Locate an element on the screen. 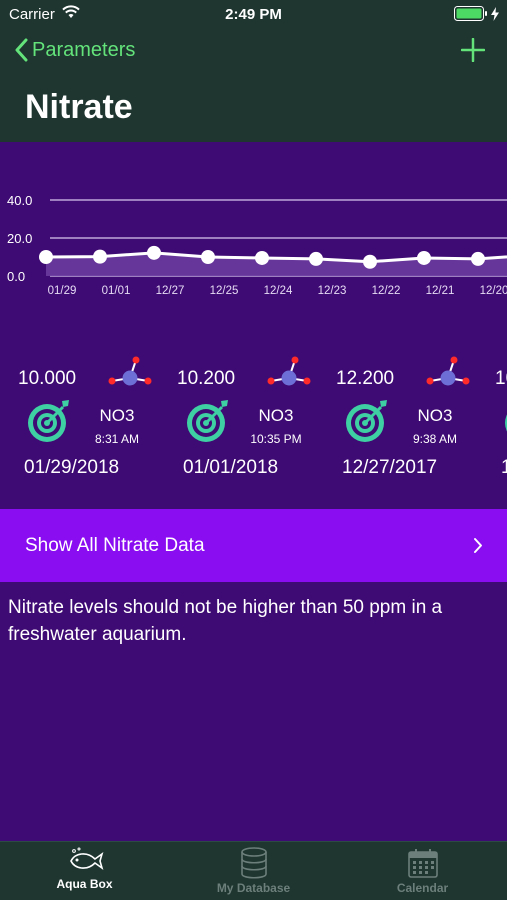 The width and height of the screenshot is (507, 900). tab-calendar: Calendar is located at coordinates (422, 871).